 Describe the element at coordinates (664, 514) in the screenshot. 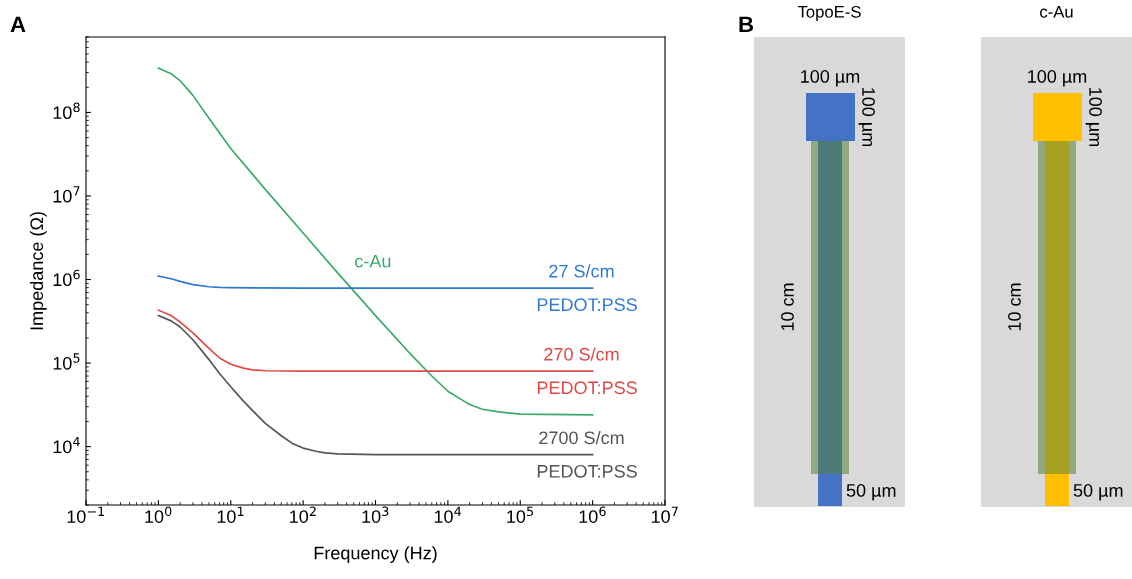

I see `x-tick-label: 10$^{7}$` at that location.